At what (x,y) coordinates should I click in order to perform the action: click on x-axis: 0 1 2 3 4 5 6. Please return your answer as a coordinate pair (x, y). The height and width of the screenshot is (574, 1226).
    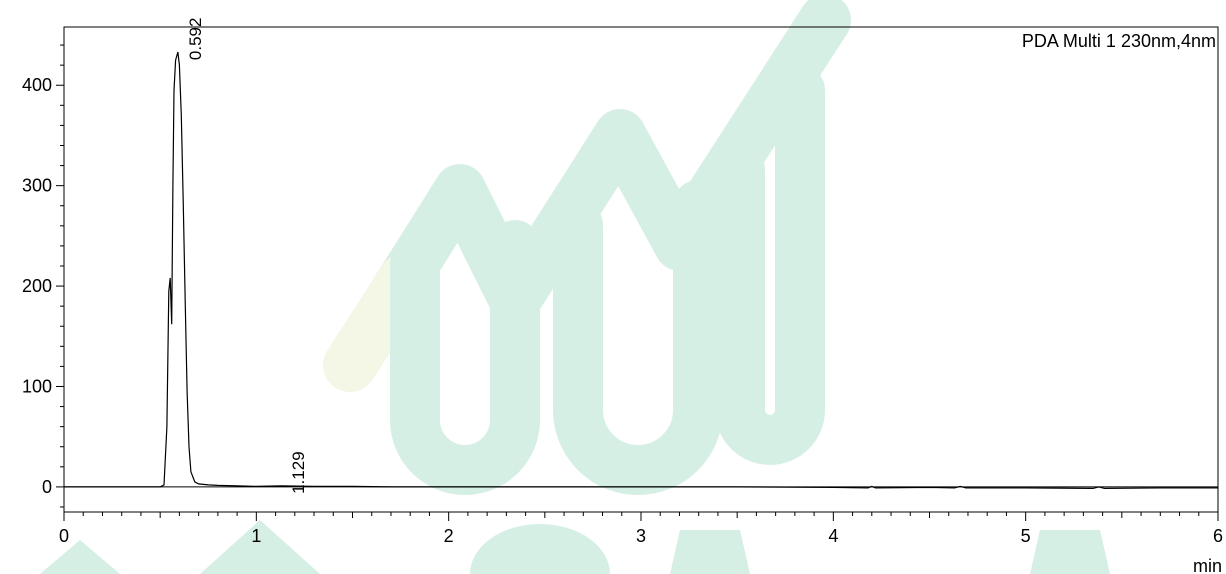
    Looking at the image, I should click on (641, 529).